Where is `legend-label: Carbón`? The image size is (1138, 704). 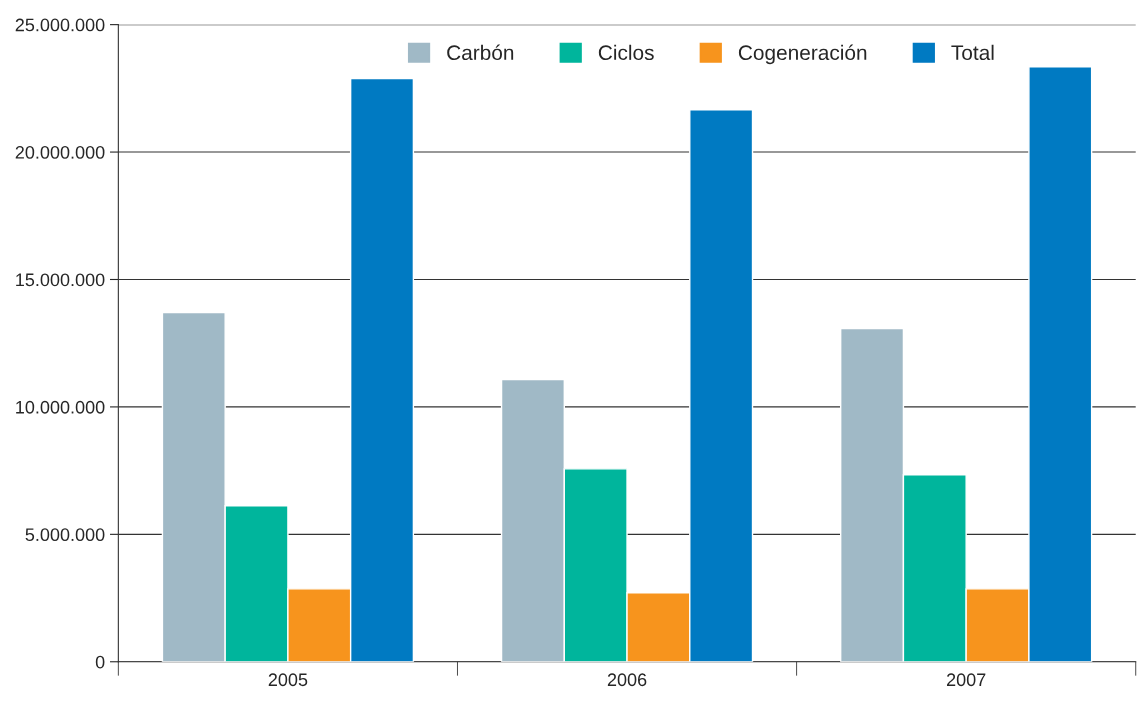 legend-label: Carbón is located at coordinates (480, 52).